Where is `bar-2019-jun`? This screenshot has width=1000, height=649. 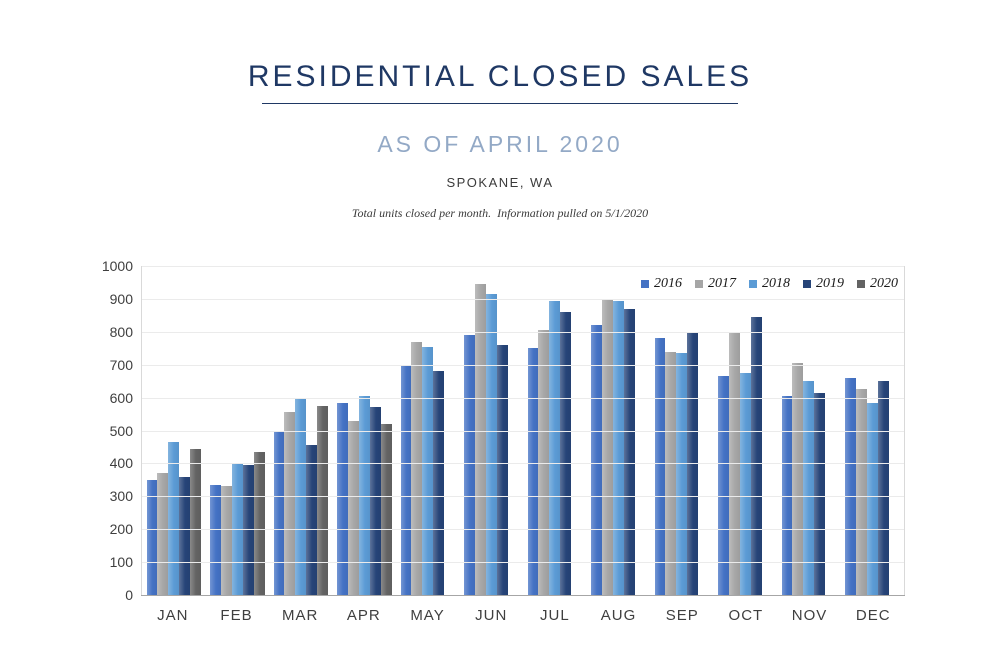 bar-2019-jun is located at coordinates (502, 469).